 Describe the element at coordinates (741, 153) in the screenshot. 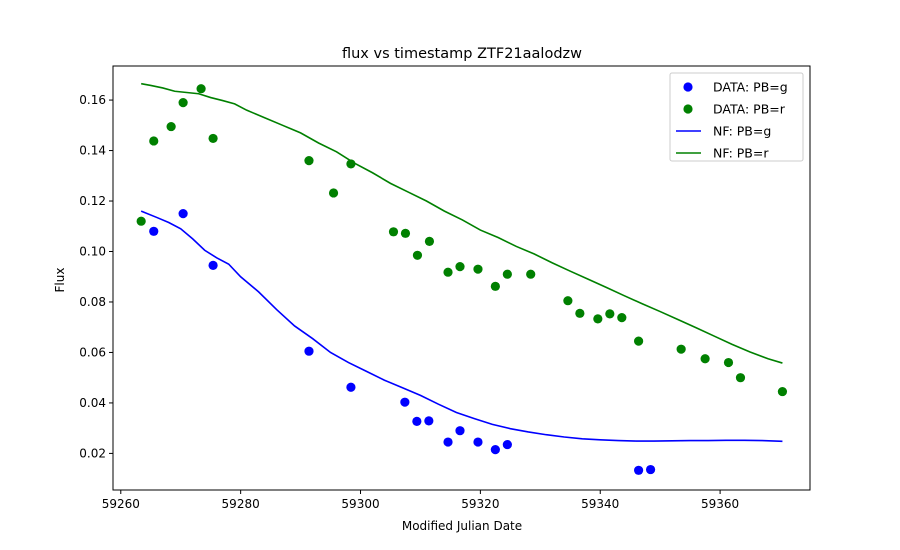

I see `legend-label-3: NF: PB=r` at that location.